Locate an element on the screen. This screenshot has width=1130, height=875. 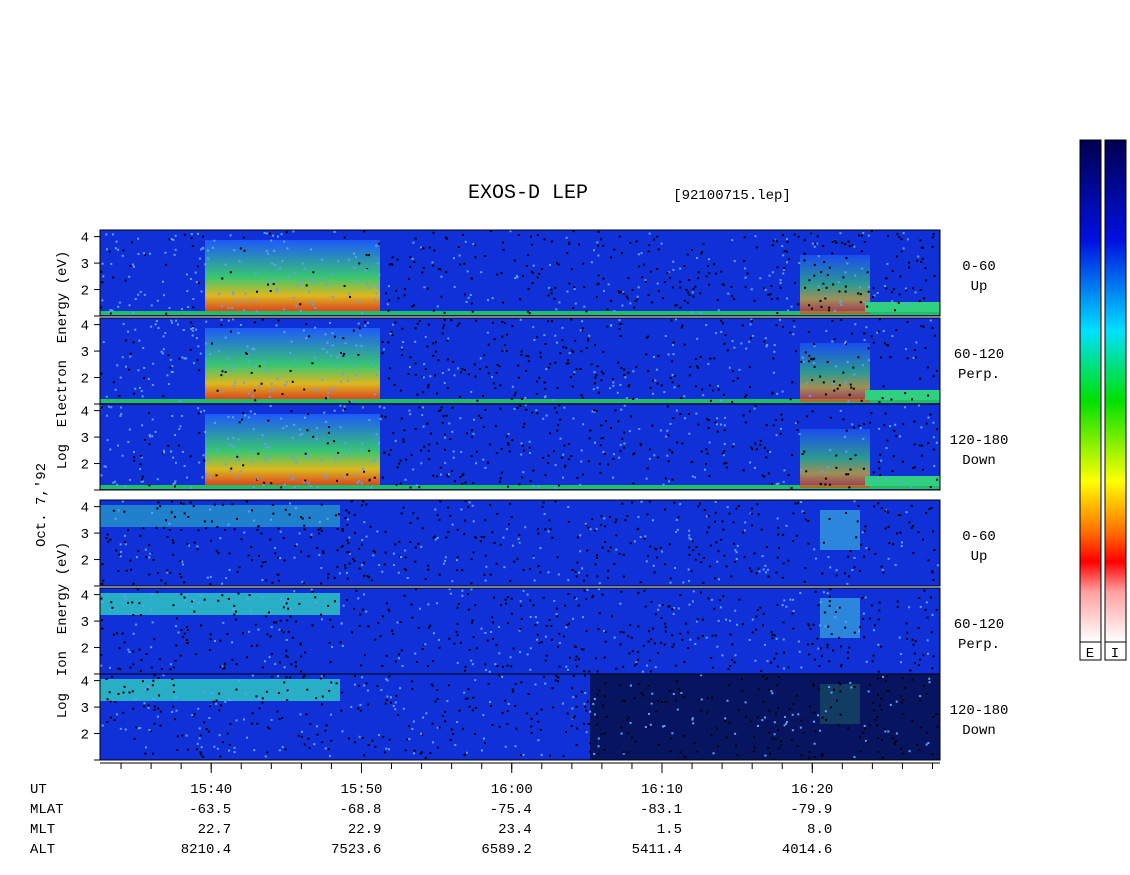
y-tick-label: 4 is located at coordinates (85, 683).